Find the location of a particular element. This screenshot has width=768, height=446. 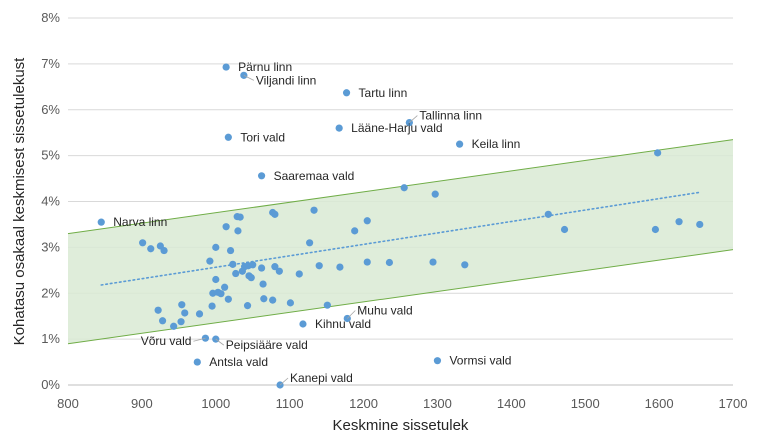

point-label: Narva linn is located at coordinates (140, 222).